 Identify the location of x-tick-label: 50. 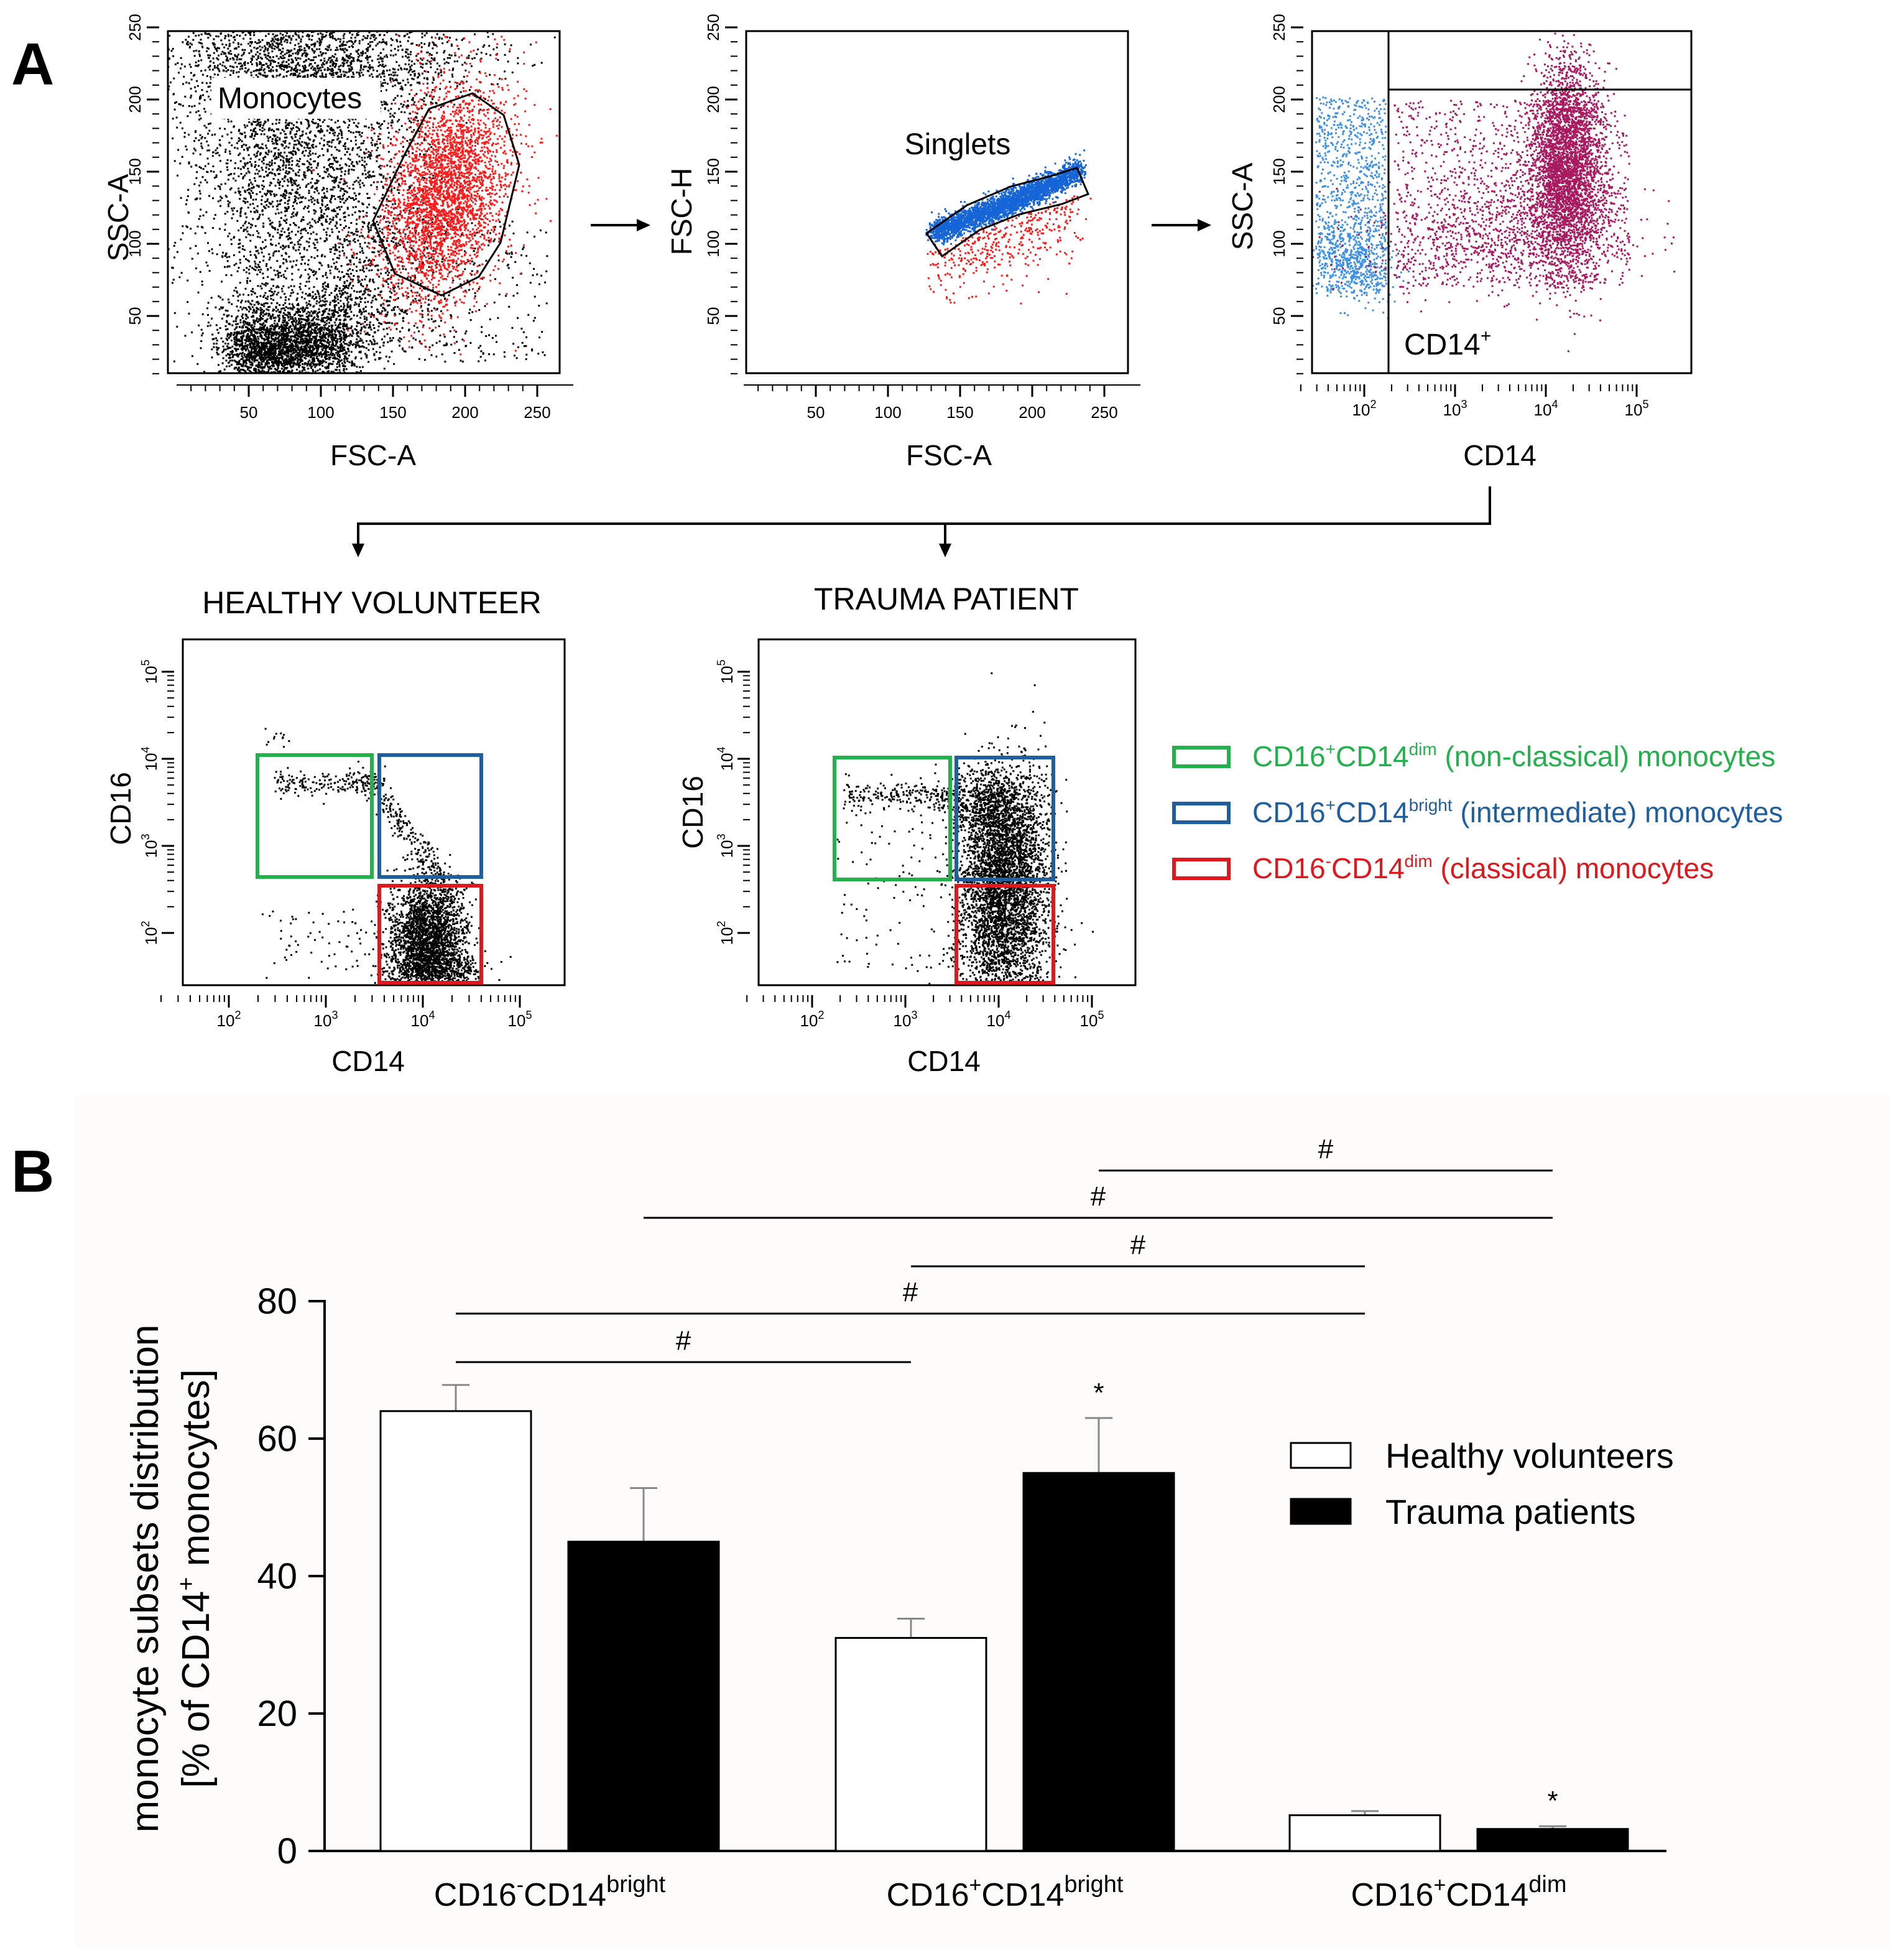
(249, 412).